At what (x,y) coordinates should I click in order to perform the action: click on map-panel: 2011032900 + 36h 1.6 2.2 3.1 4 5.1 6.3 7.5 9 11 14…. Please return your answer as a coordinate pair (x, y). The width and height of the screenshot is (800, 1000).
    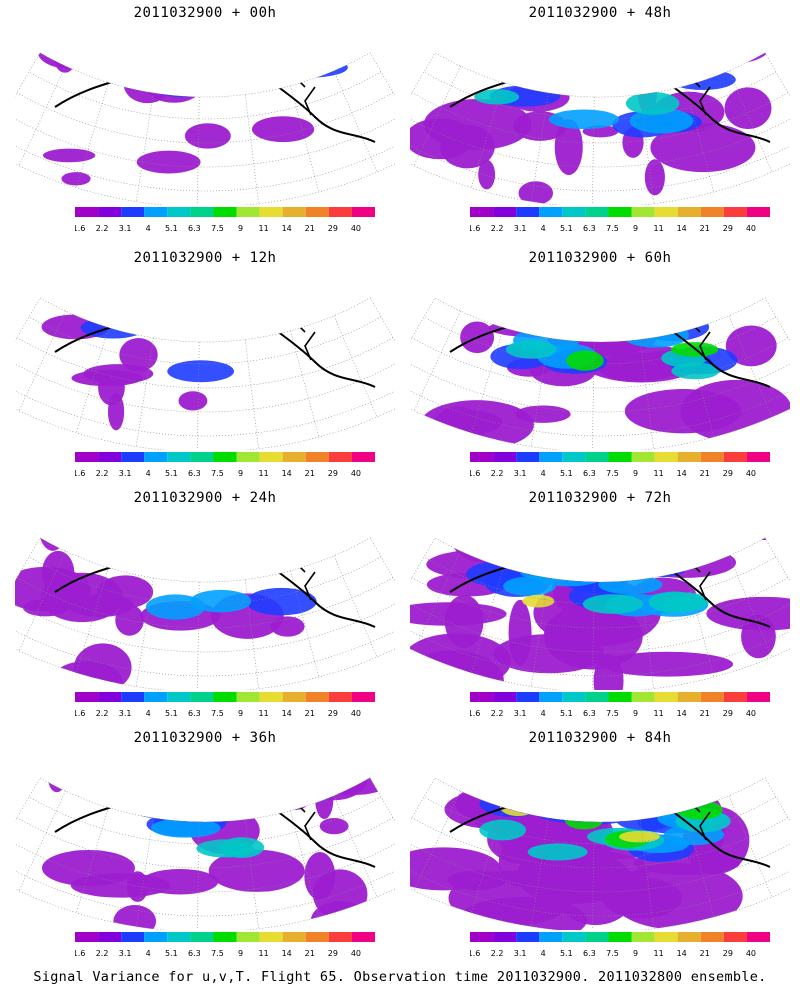
    Looking at the image, I should click on (205, 847).